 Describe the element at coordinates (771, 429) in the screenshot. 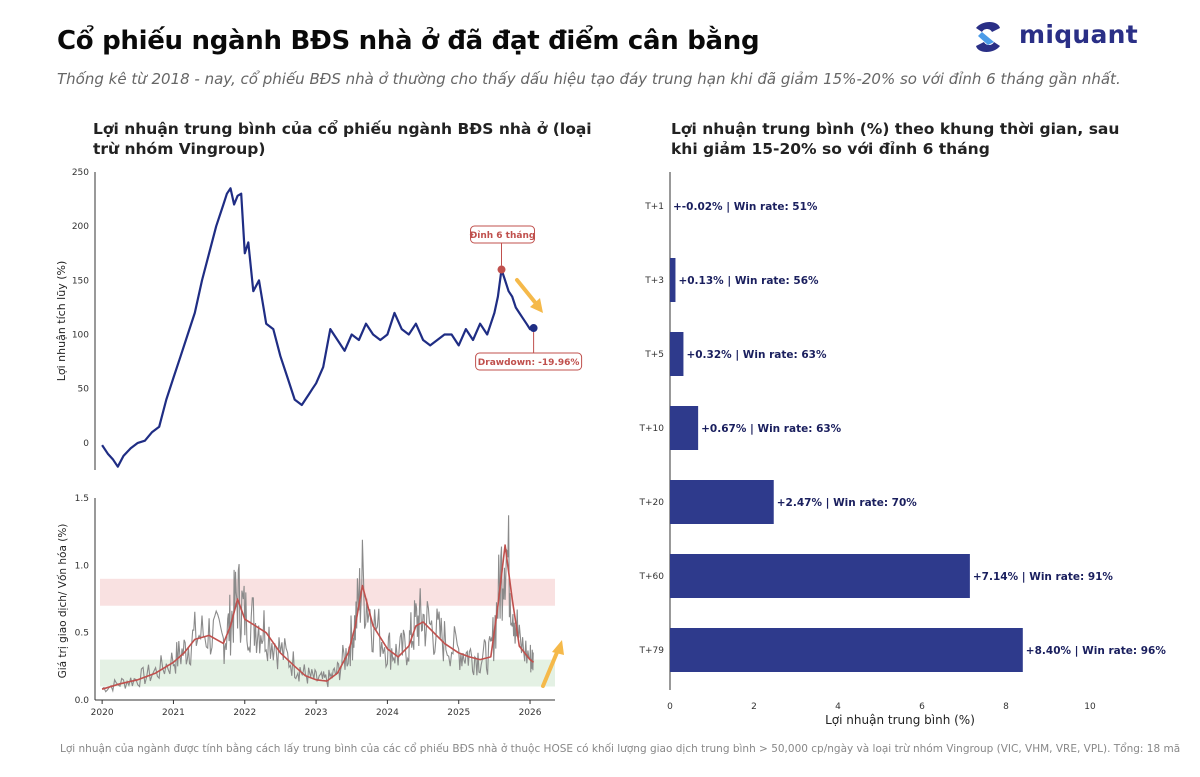

I see `bar-value-label: +0.67% | Win rate: 63%` at that location.